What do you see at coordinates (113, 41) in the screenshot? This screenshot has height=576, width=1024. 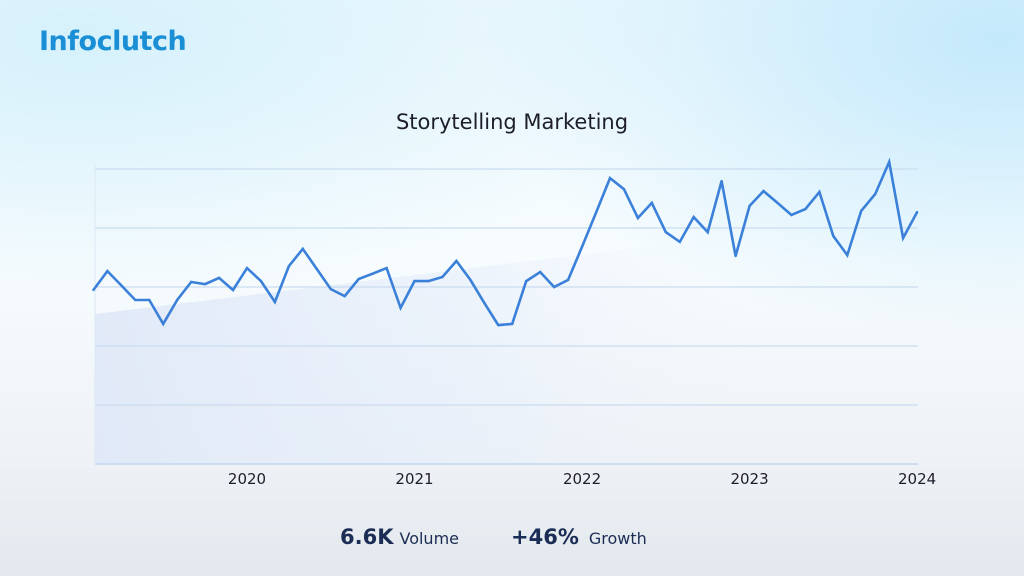 I see `infoclutch-logo: Infoclutch` at bounding box center [113, 41].